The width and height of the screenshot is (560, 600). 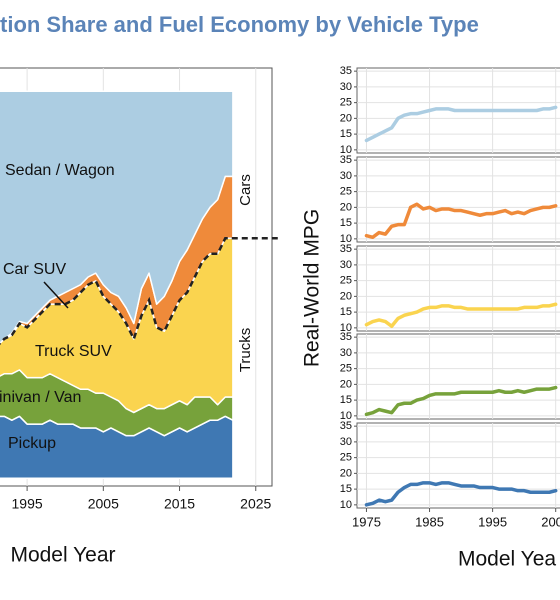 What do you see at coordinates (73, 351) in the screenshot?
I see `series-label: Truck SUV` at bounding box center [73, 351].